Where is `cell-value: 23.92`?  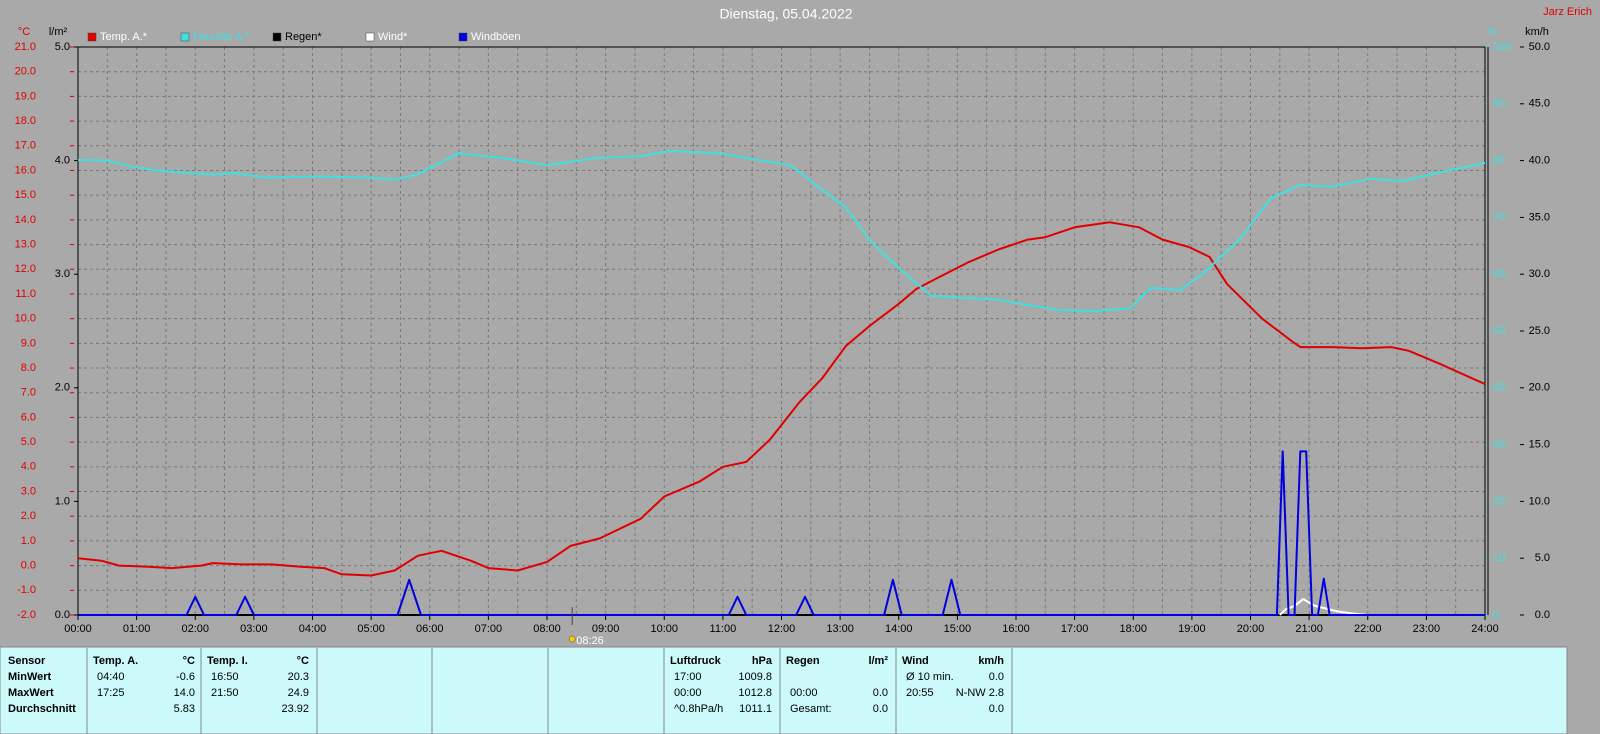
cell-value: 23.92 is located at coordinates (295, 709).